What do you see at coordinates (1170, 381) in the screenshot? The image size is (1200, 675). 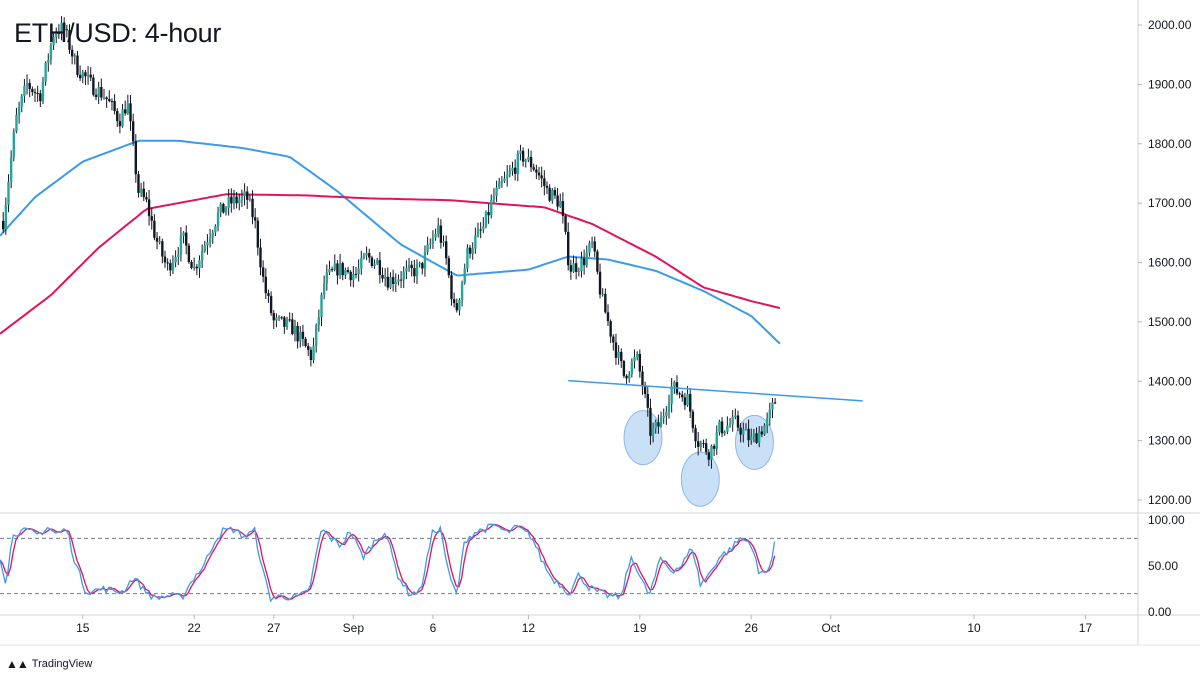 I see `price-tick-label: 1400.00` at bounding box center [1170, 381].